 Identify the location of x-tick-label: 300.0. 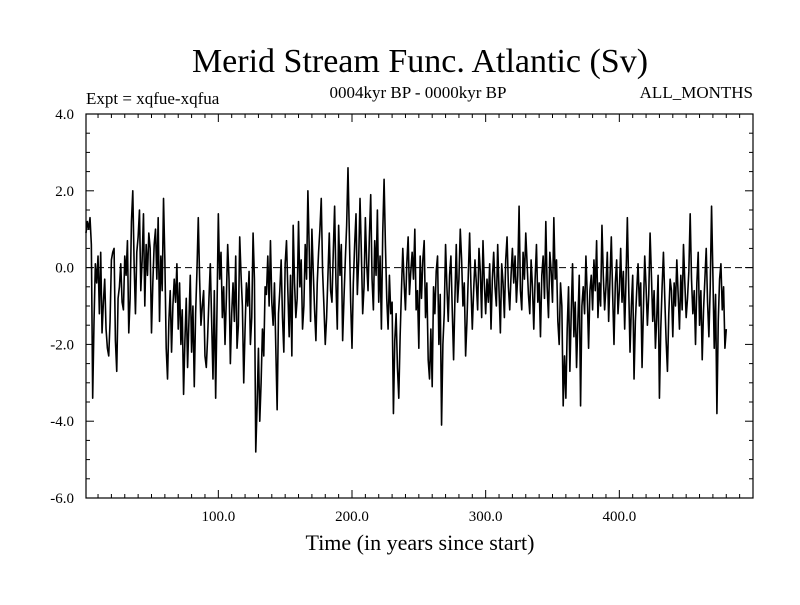
(486, 517).